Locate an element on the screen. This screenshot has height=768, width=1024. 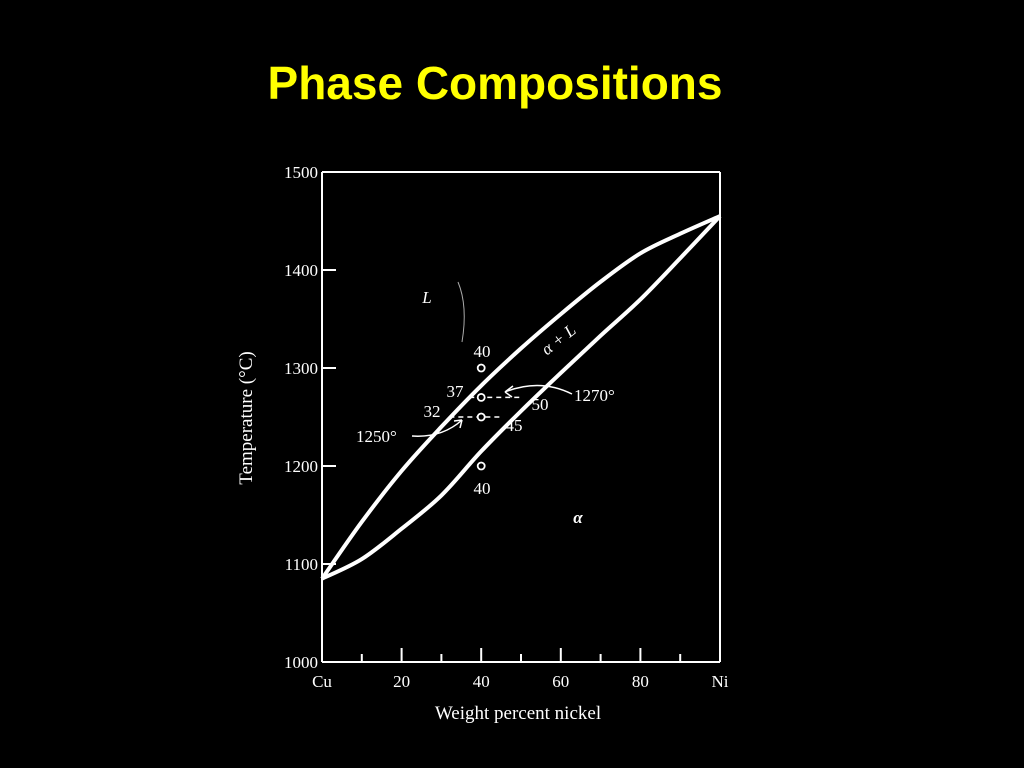
x-axis-label: Weight percent nickel is located at coordinates (518, 713).